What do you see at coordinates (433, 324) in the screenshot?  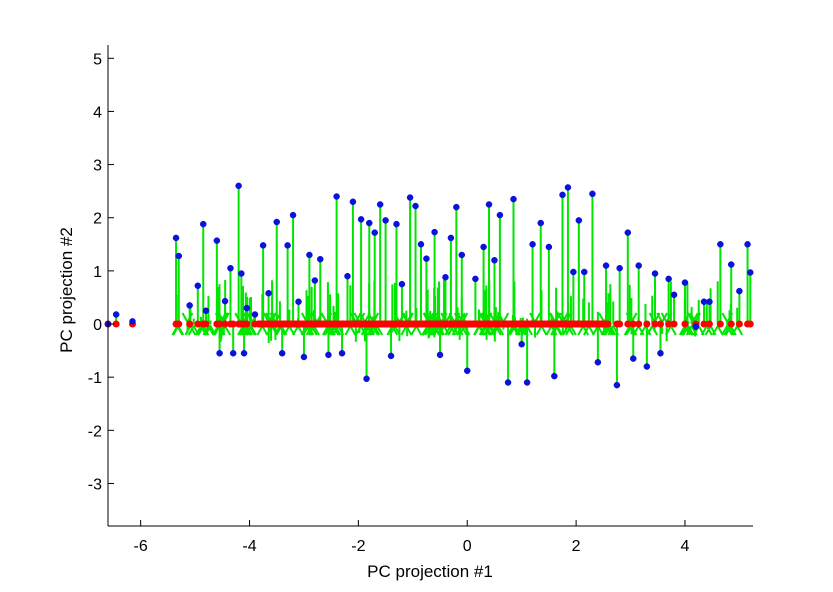 I see `projected-points-band` at bounding box center [433, 324].